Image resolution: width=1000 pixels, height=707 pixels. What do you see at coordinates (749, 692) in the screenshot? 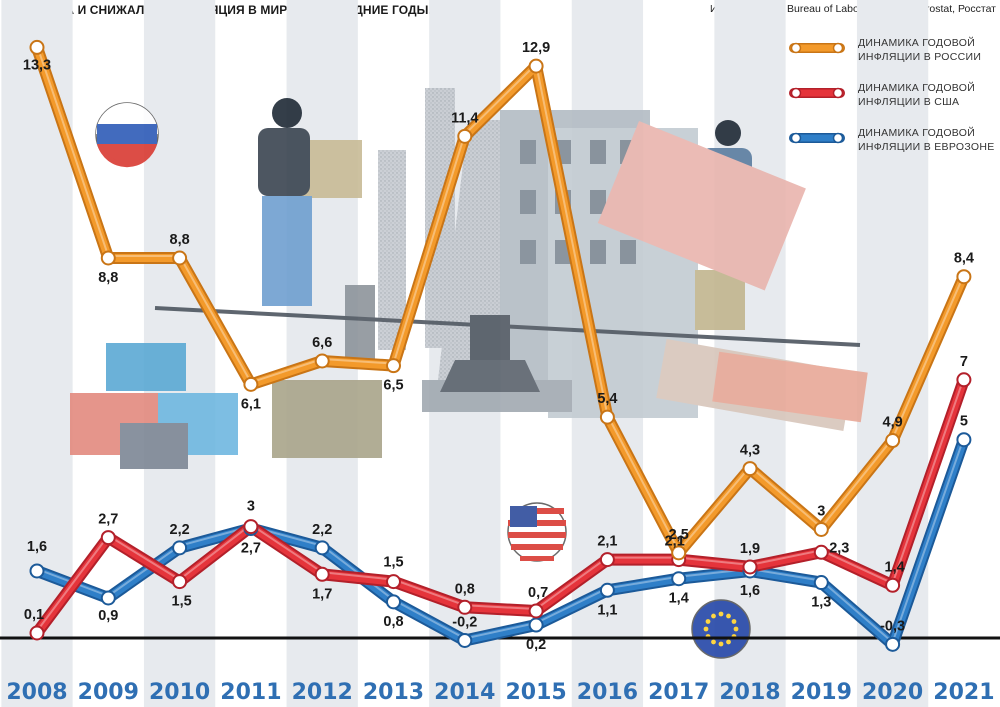
I see `x-tick-label: 2018` at bounding box center [749, 692].